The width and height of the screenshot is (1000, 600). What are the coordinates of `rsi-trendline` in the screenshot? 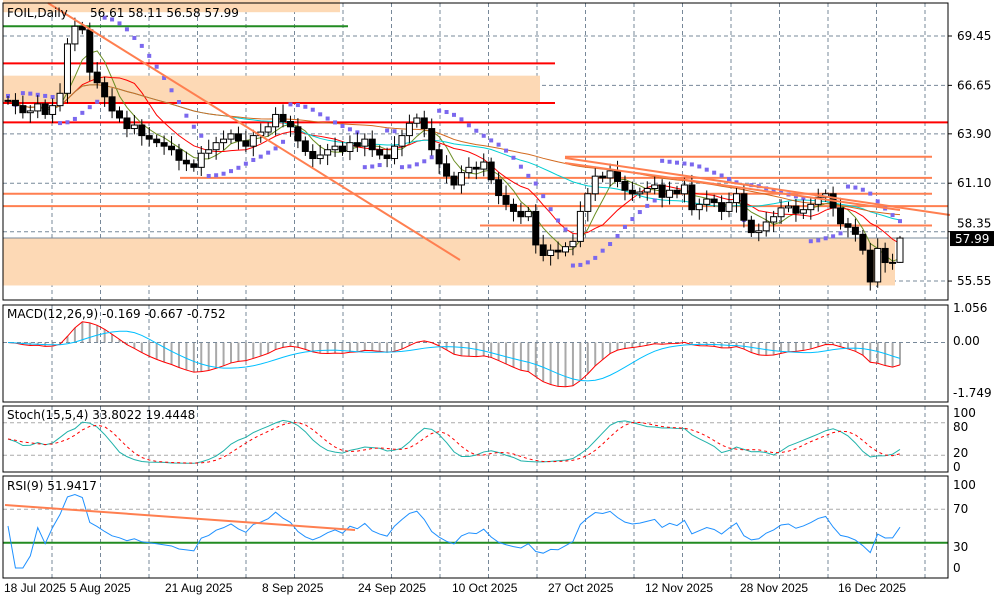 It's located at (180, 517).